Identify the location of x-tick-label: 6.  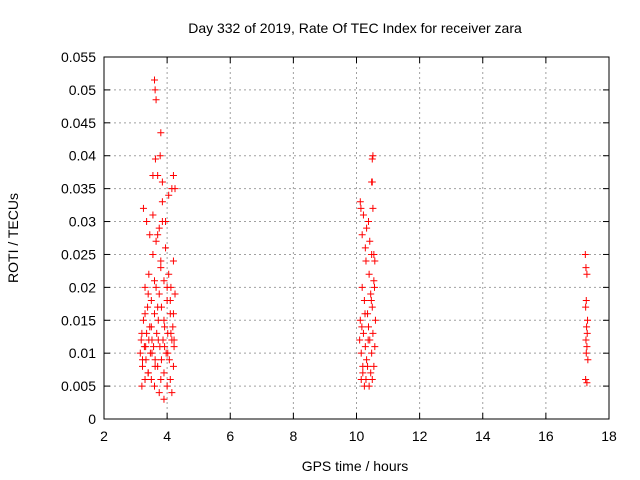
(230, 436).